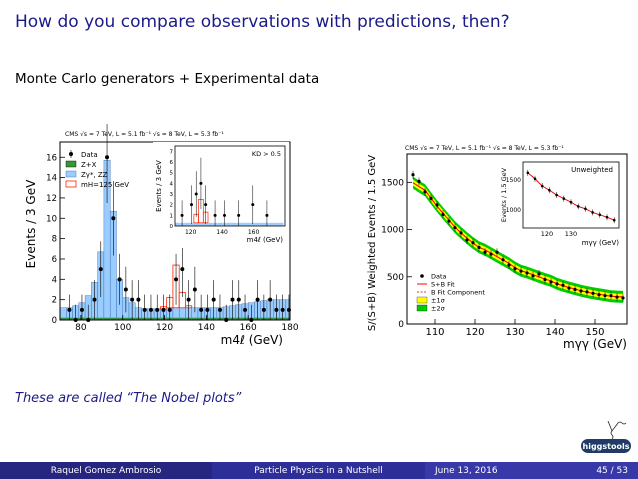 The height and width of the screenshot is (479, 638). What do you see at coordinates (51, 179) in the screenshot?
I see `y-tick-label: 14` at bounding box center [51, 179].